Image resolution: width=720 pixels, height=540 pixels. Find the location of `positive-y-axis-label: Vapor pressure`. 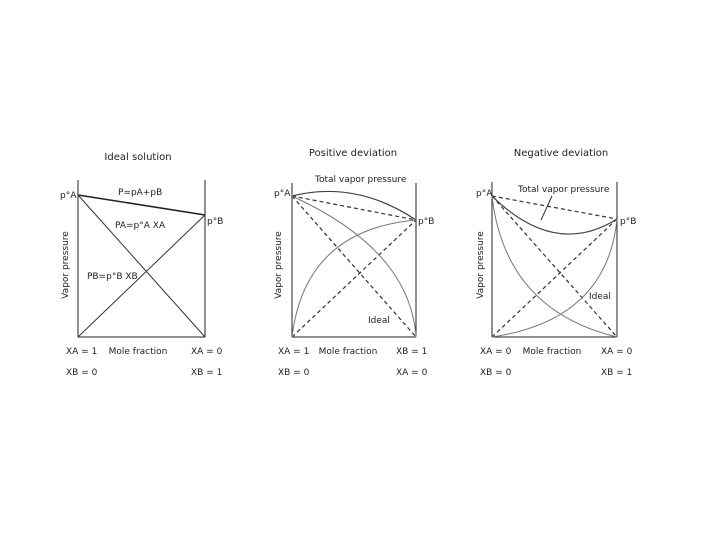

positive-y-axis-label: Vapor pressure is located at coordinates (279, 265).